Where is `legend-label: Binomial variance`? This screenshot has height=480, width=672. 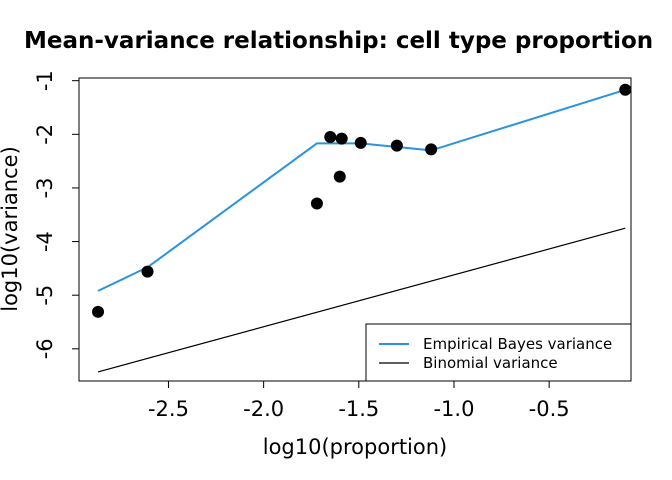
legend-label: Binomial variance is located at coordinates (490, 363).